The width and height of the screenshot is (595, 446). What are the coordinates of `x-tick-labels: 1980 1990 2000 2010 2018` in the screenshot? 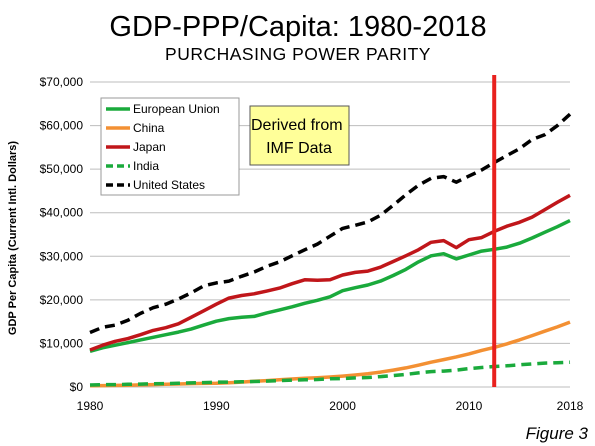 It's located at (330, 406).